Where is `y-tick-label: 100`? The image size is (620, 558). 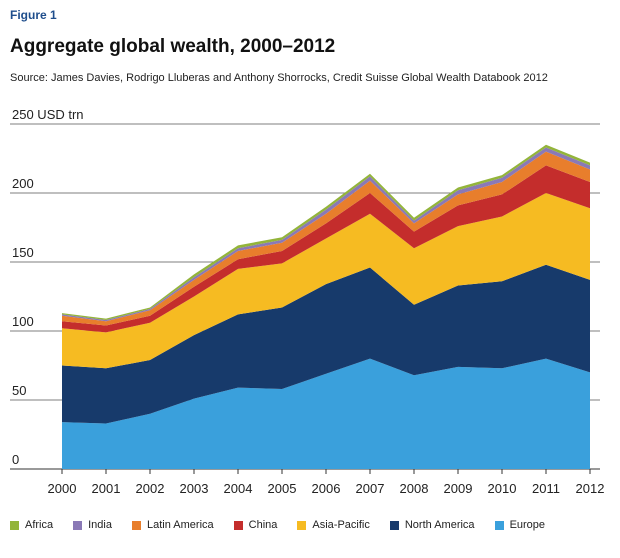
y-tick-label: 100 is located at coordinates (23, 321).